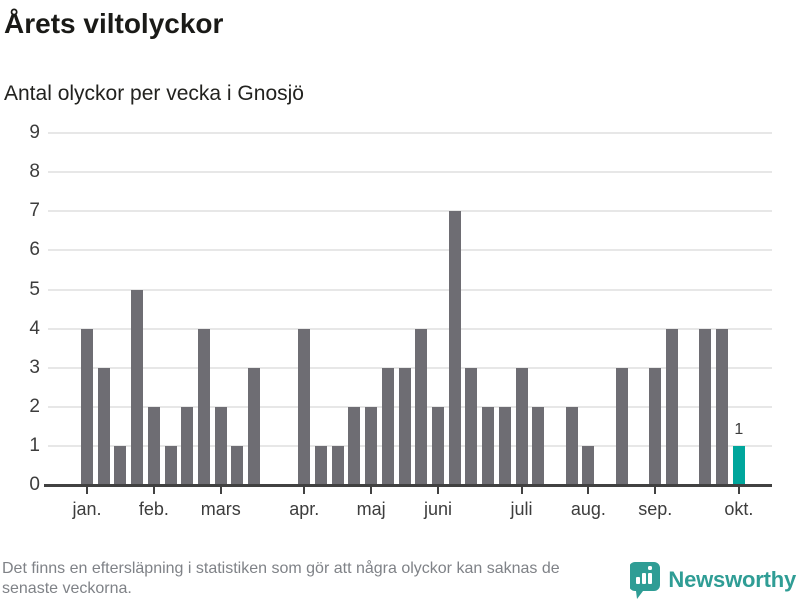  What do you see at coordinates (739, 429) in the screenshot?
I see `bar-value-label: 1` at bounding box center [739, 429].